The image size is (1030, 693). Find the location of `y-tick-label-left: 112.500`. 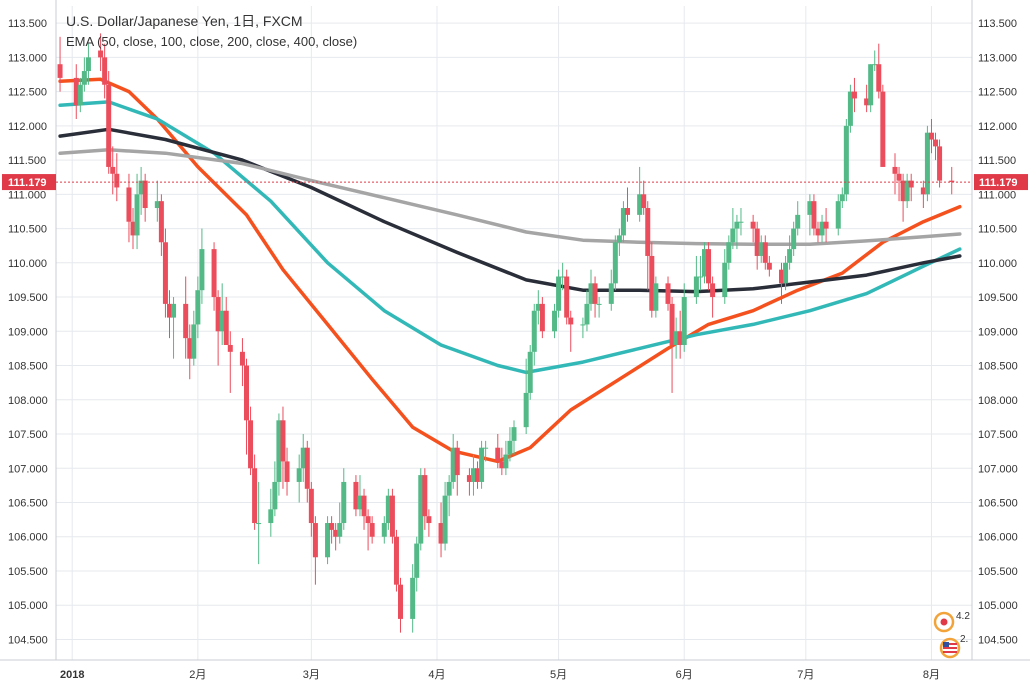

y-tick-label-left: 112.500 is located at coordinates (27, 93).